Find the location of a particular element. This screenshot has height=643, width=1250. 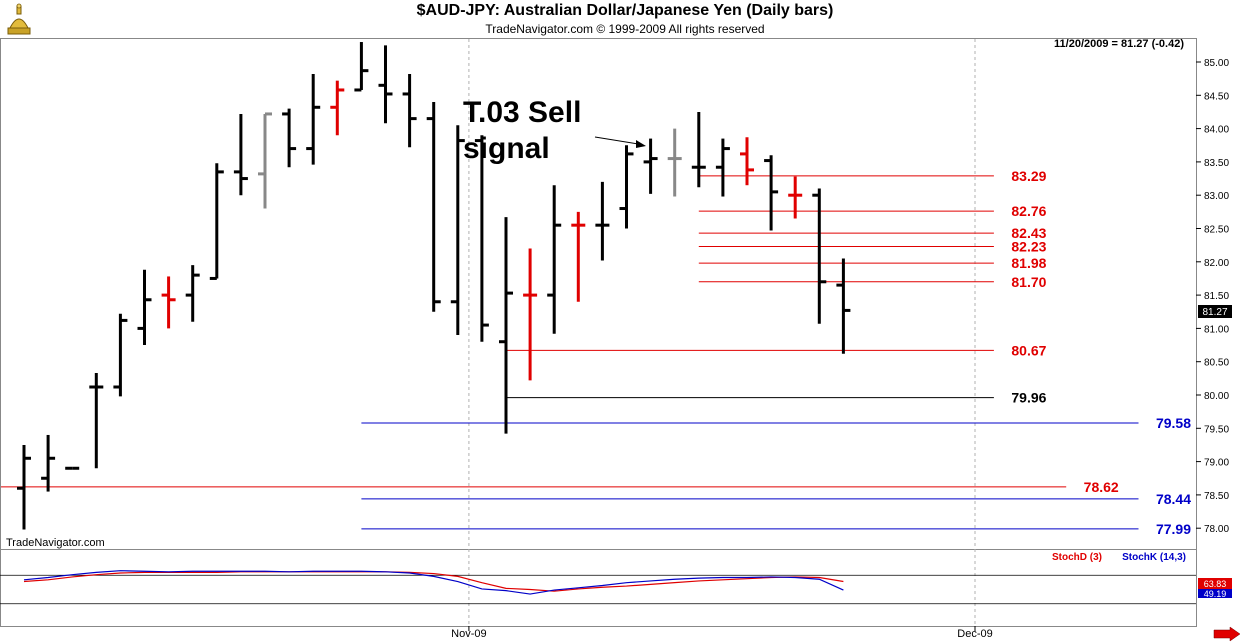

stochk-value-marker: 49.19 is located at coordinates (1215, 594).